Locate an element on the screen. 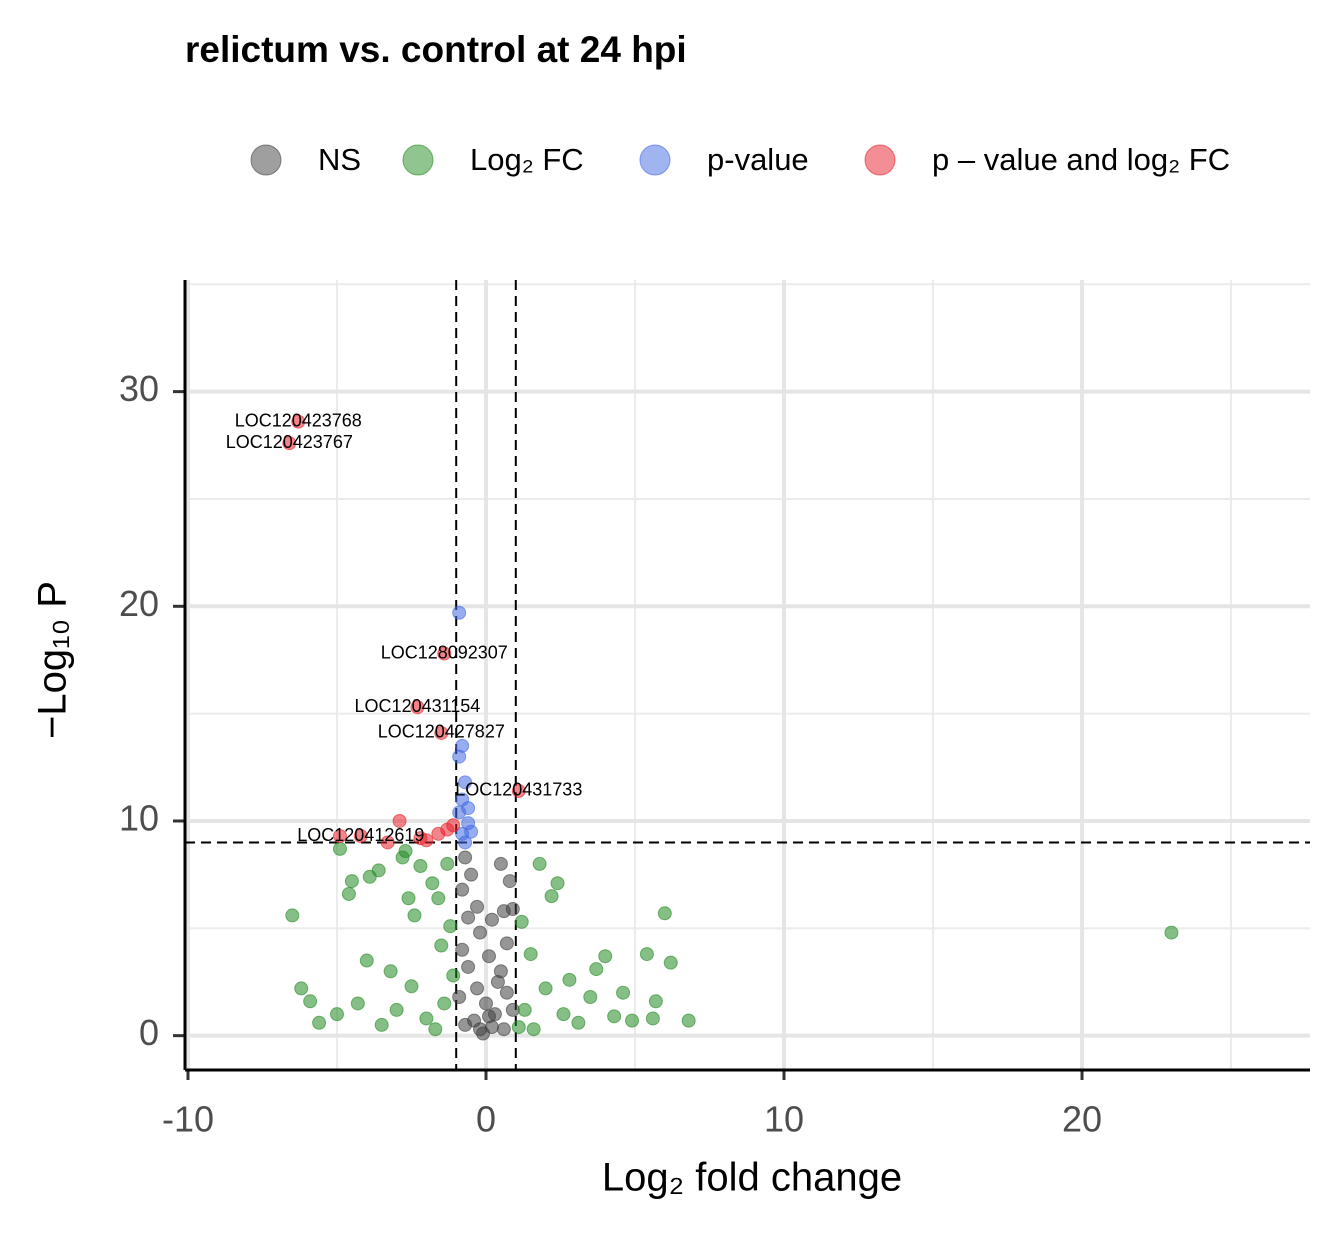  legend-label: p-value is located at coordinates (758, 159).